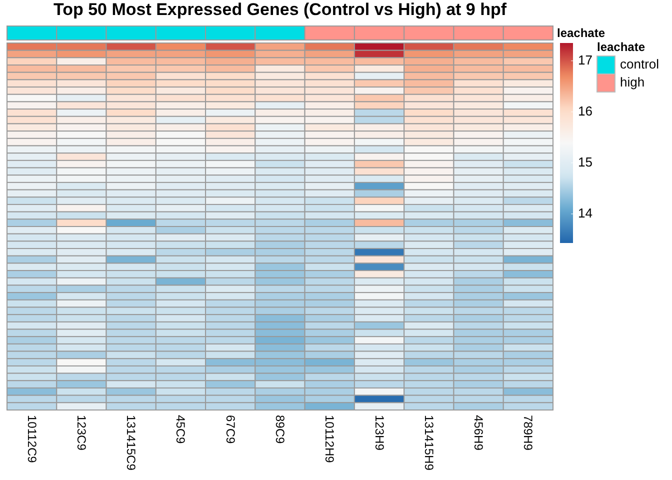 Image resolution: width=672 pixels, height=480 pixels. I want to click on legend-title: leachate, so click(621, 47).